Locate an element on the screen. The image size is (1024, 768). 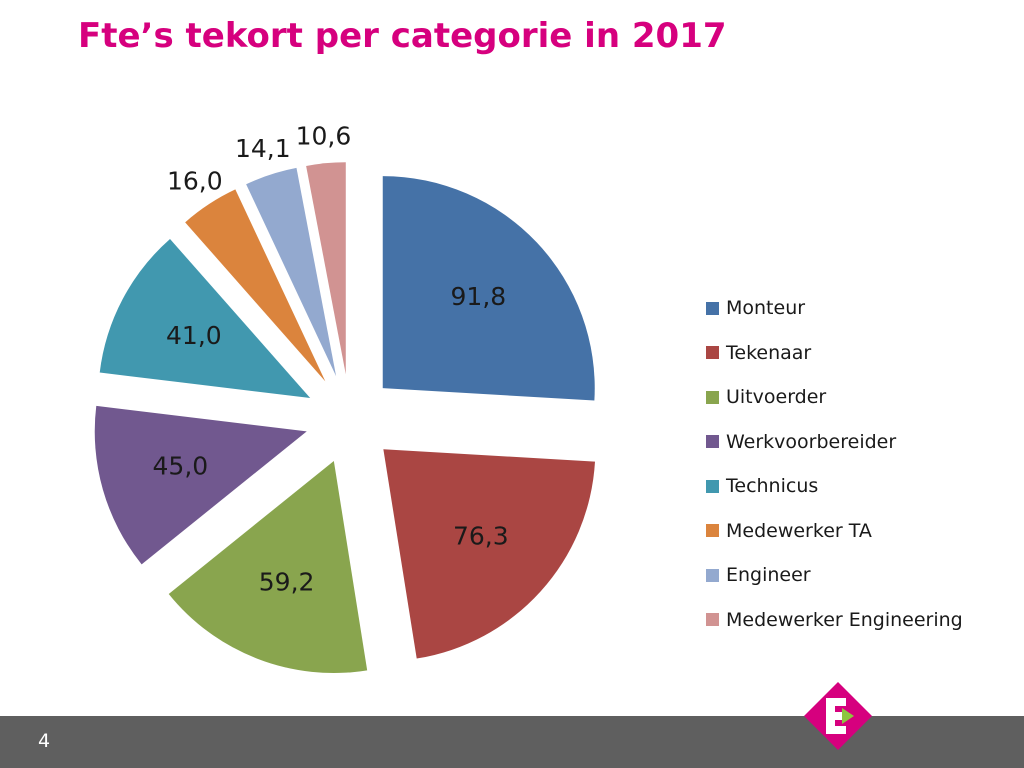
slide-title: Fte’s tekort per categorie in 2017 is located at coordinates (402, 36).